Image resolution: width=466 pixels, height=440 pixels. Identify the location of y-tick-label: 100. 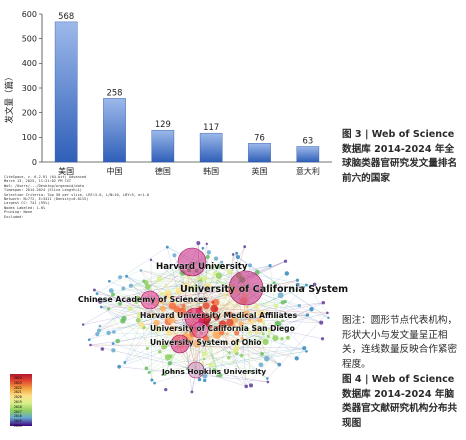
(29, 137).